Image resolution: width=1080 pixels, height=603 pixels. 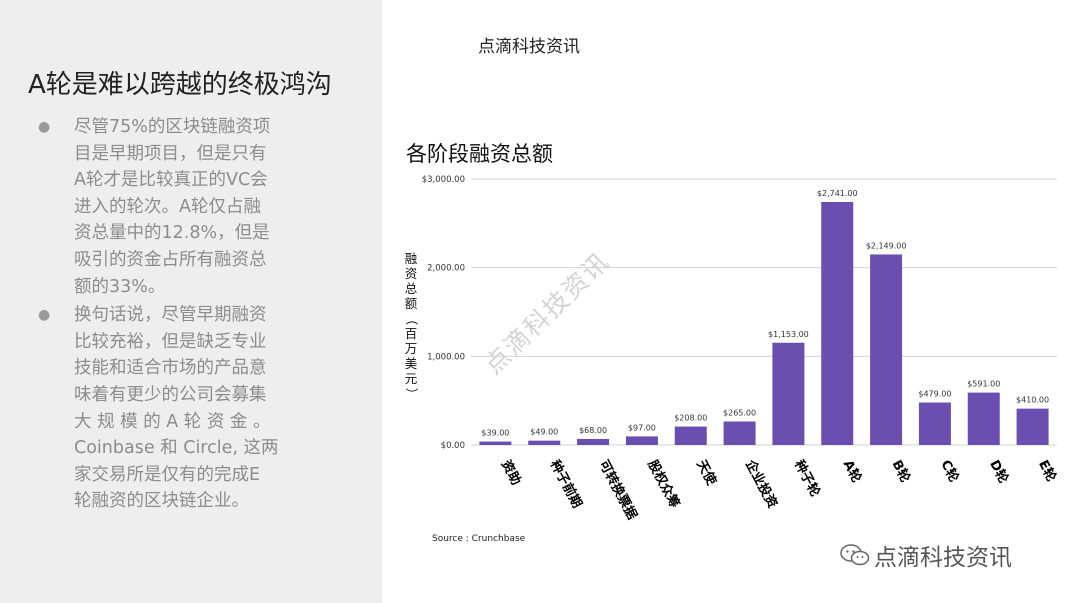 I want to click on bullet-line: 换句话说，尽管早期融资, so click(x=170, y=315).